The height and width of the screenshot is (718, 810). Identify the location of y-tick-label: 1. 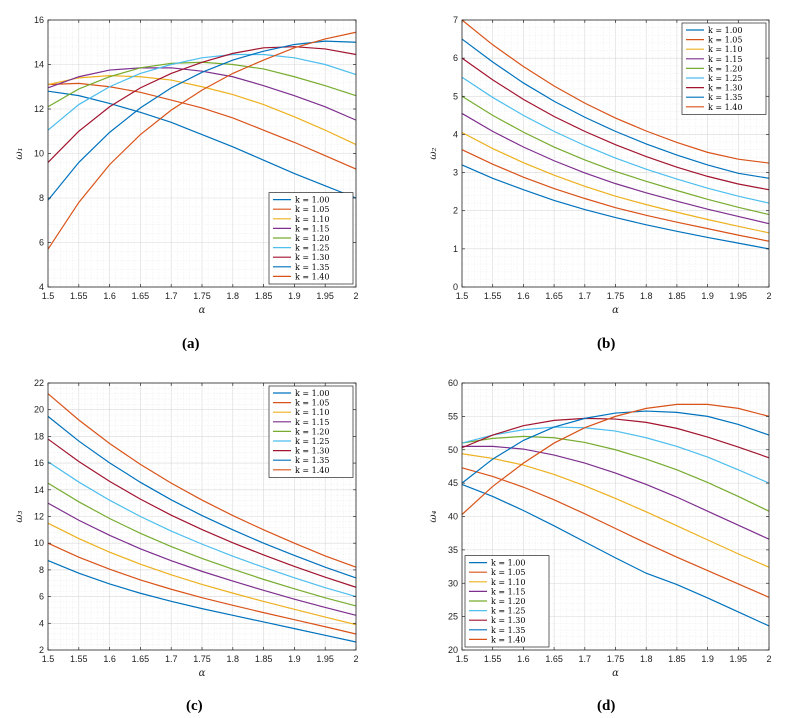
(455, 249).